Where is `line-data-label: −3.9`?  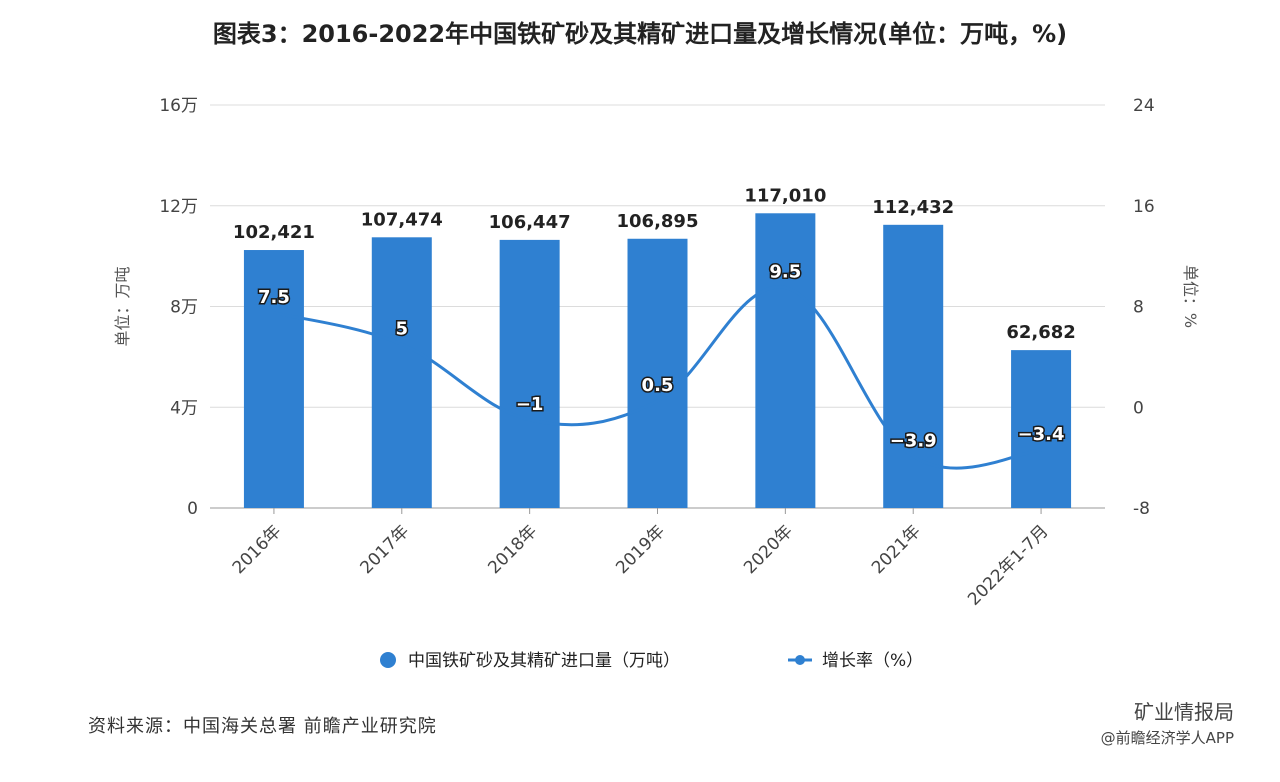
line-data-label: −3.9 is located at coordinates (913, 440).